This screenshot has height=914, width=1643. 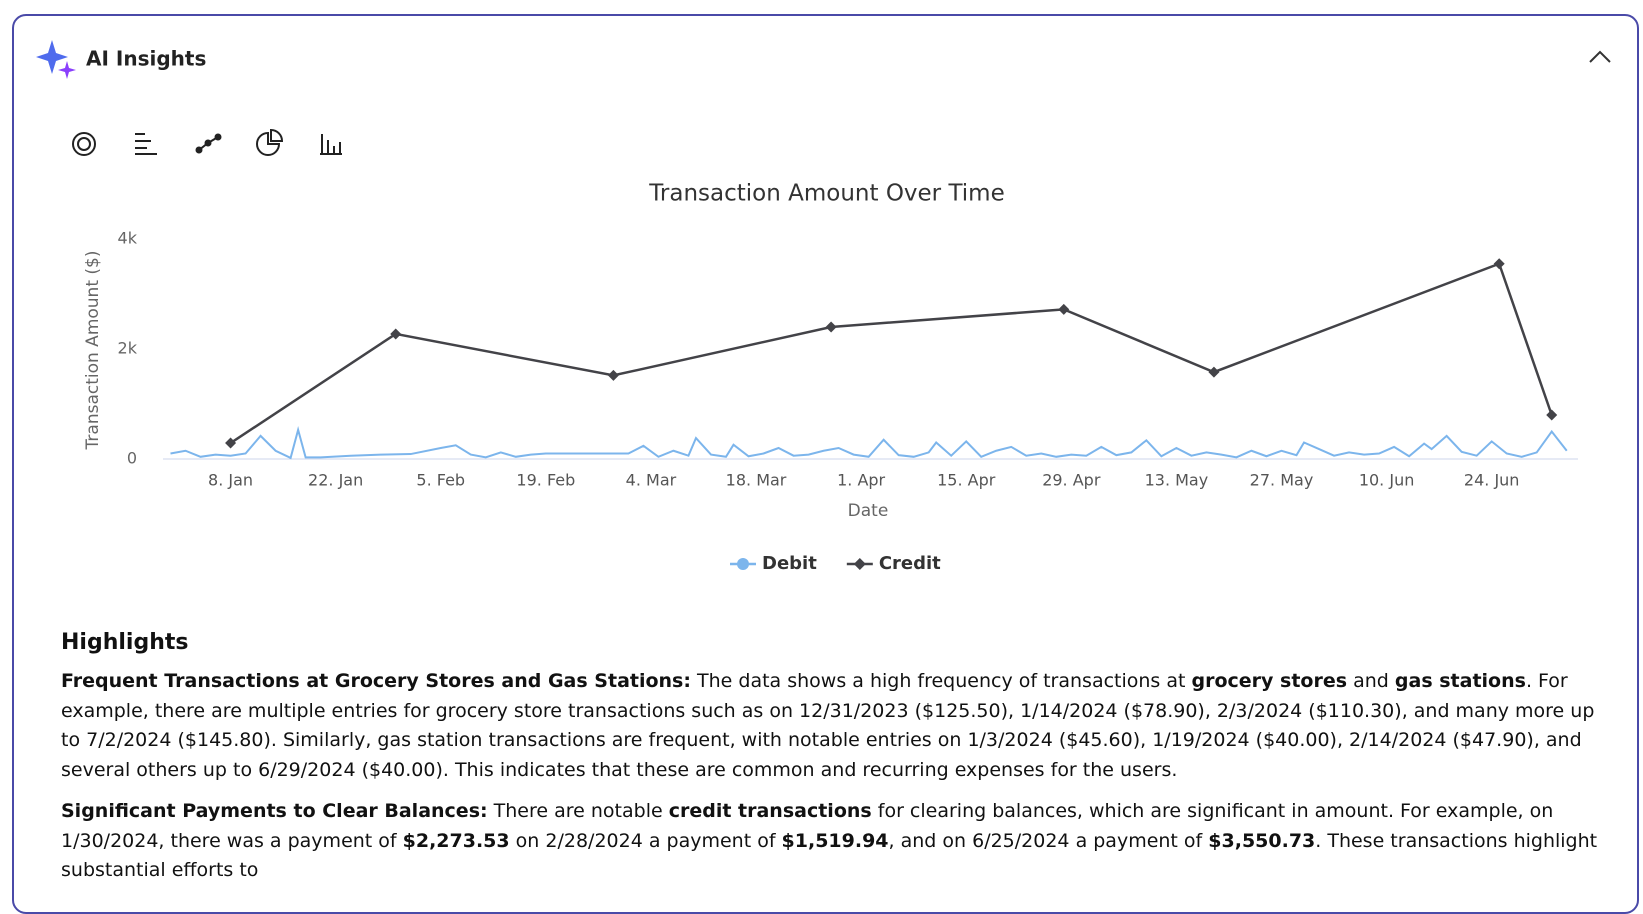 I want to click on header-title: AI Insights, so click(x=146, y=59).